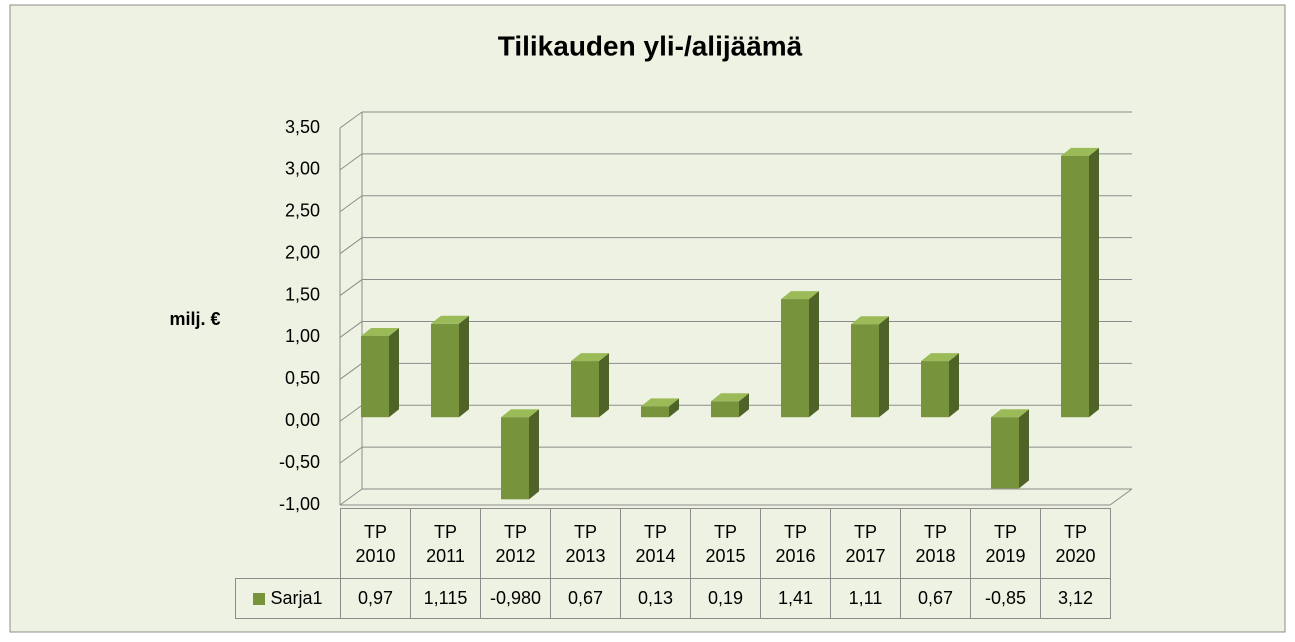  Describe the element at coordinates (375, 543) in the screenshot. I see `x-tick-label-text: TP 2010` at that location.